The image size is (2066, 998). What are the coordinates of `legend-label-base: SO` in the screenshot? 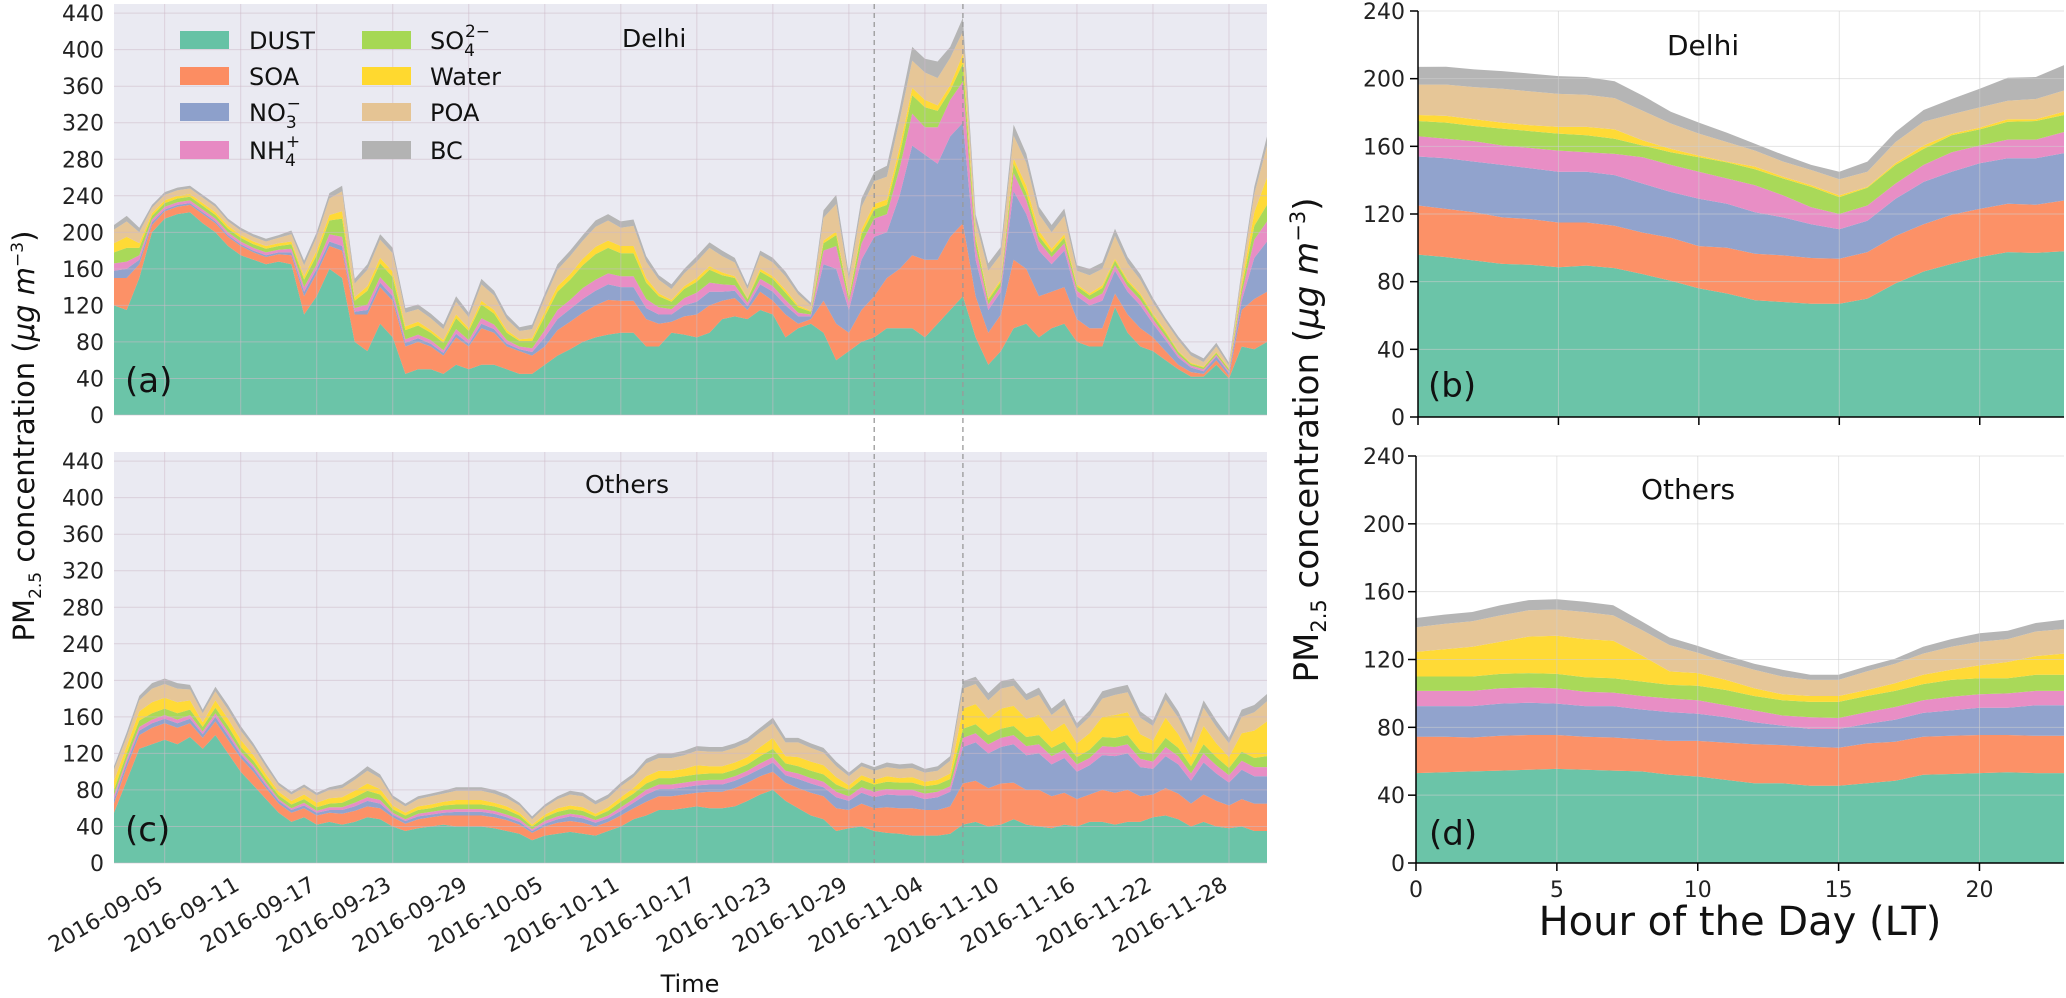 It's located at (447, 41).